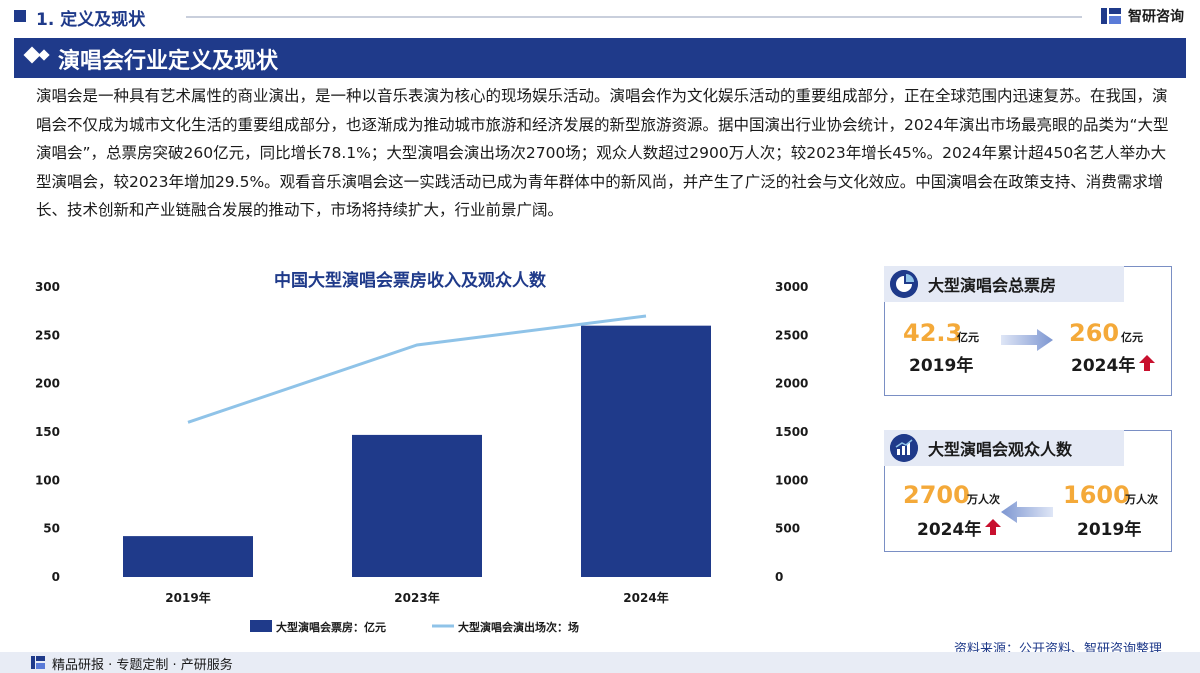 This screenshot has width=1200, height=673. What do you see at coordinates (600, 662) in the screenshot?
I see `footer-bar: 精品研报 · 专题定制 · 产研服务` at bounding box center [600, 662].